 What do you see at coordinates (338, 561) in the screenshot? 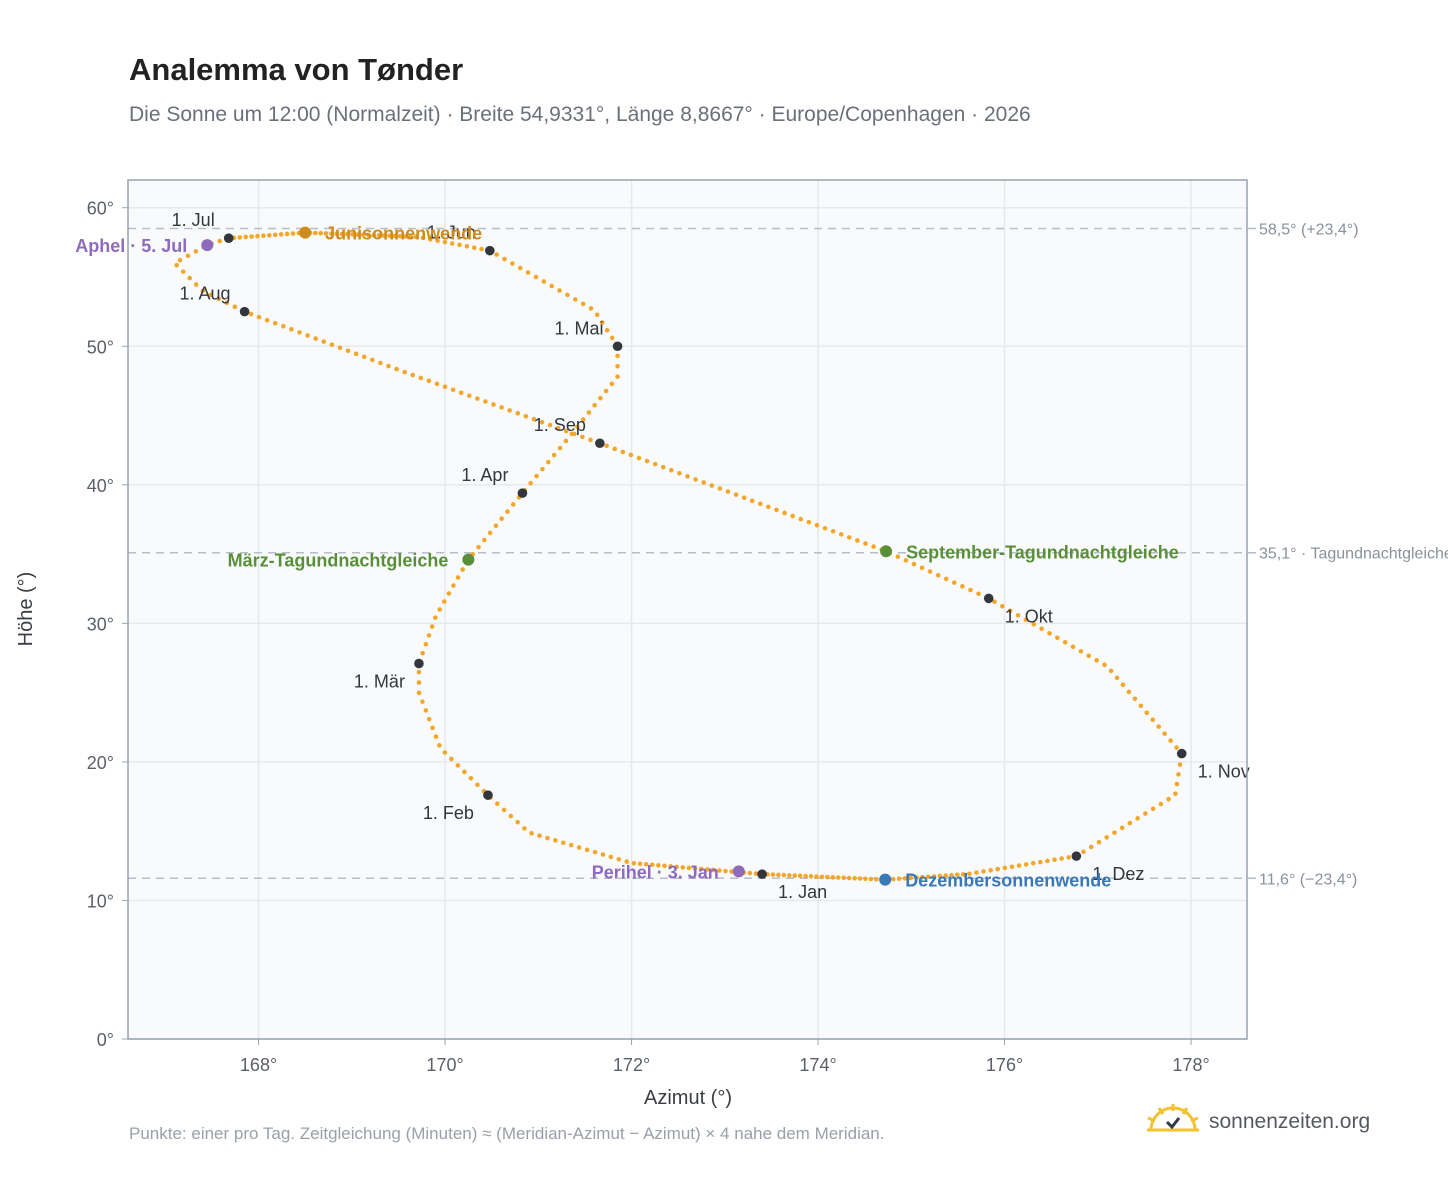
I see `event-label: März-Tagundnachtgleiche` at bounding box center [338, 561].